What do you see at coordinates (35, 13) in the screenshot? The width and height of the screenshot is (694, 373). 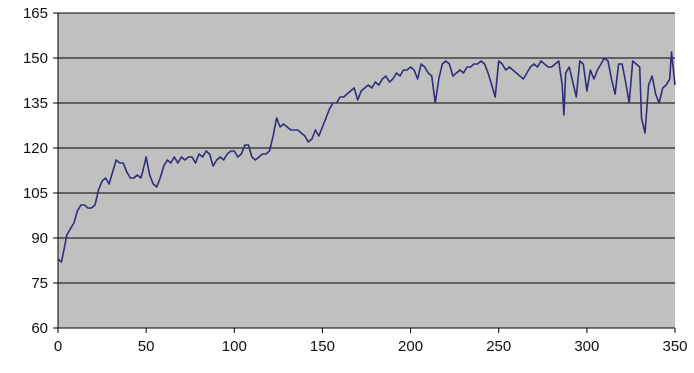 I see `y-tick-label: 165` at bounding box center [35, 13].